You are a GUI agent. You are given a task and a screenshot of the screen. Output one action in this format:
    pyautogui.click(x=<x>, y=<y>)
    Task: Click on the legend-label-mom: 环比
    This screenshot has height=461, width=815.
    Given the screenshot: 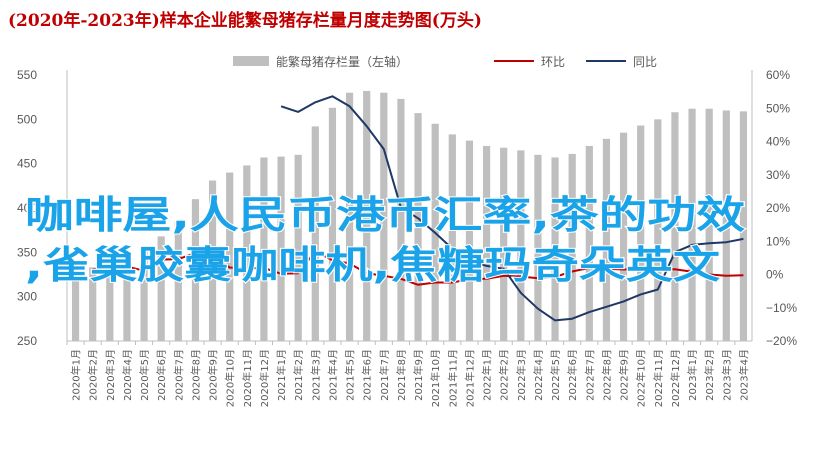 What is the action you would take?
    pyautogui.click(x=553, y=62)
    